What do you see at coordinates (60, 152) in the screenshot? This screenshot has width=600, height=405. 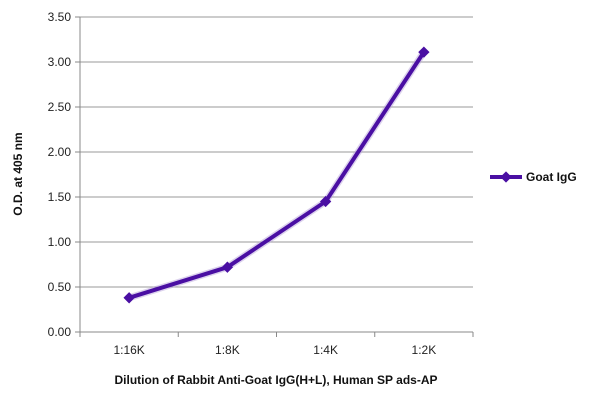 I see `y-tick-label: 2.00` at bounding box center [60, 152].